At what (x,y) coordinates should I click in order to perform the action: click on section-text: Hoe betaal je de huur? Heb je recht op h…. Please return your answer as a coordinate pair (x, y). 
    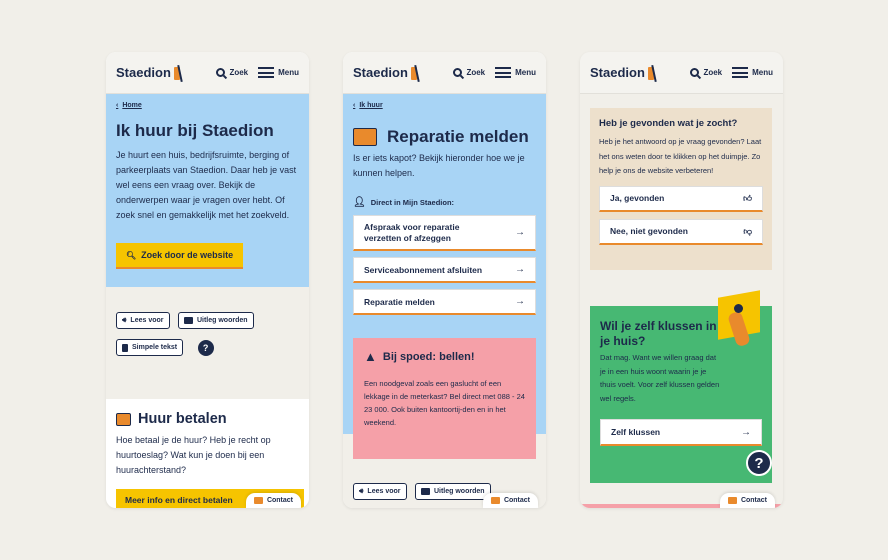
    Looking at the image, I should click on (193, 455).